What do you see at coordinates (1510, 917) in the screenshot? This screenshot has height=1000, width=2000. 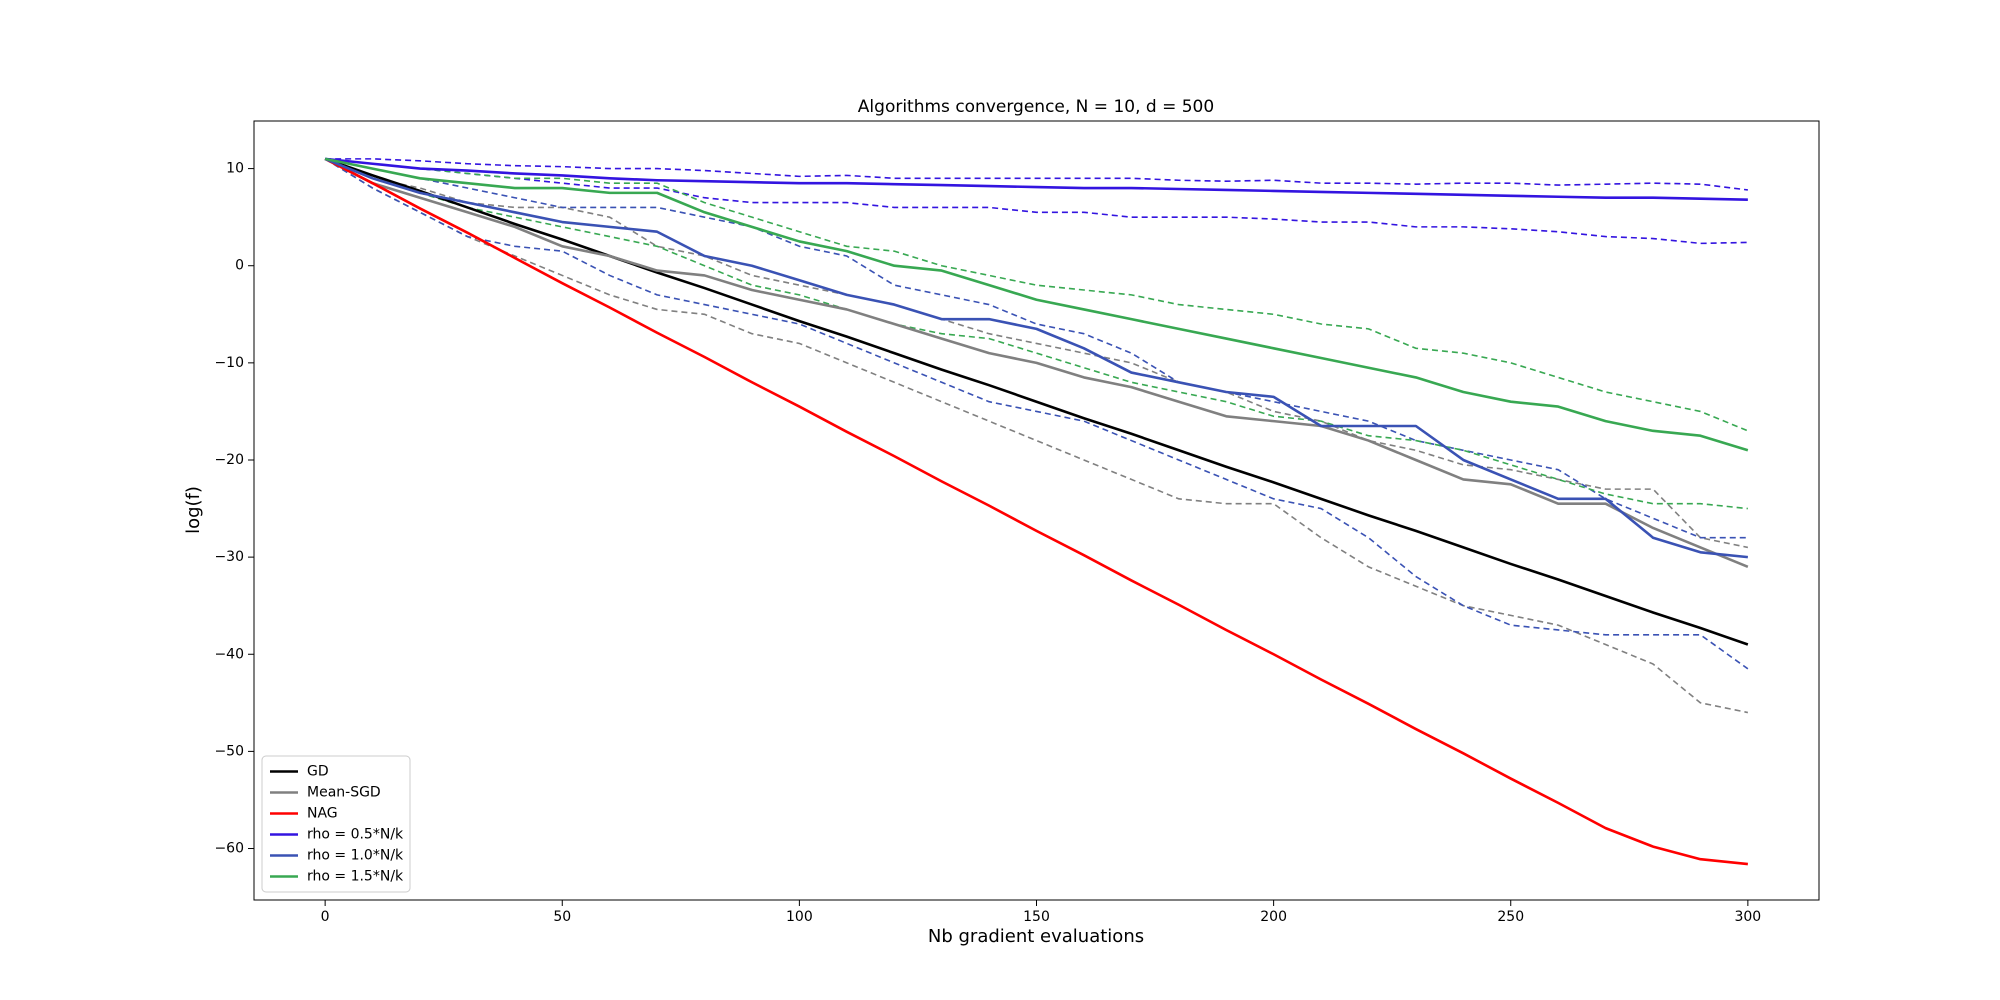 I see `x-tick-label: 250` at bounding box center [1510, 917].